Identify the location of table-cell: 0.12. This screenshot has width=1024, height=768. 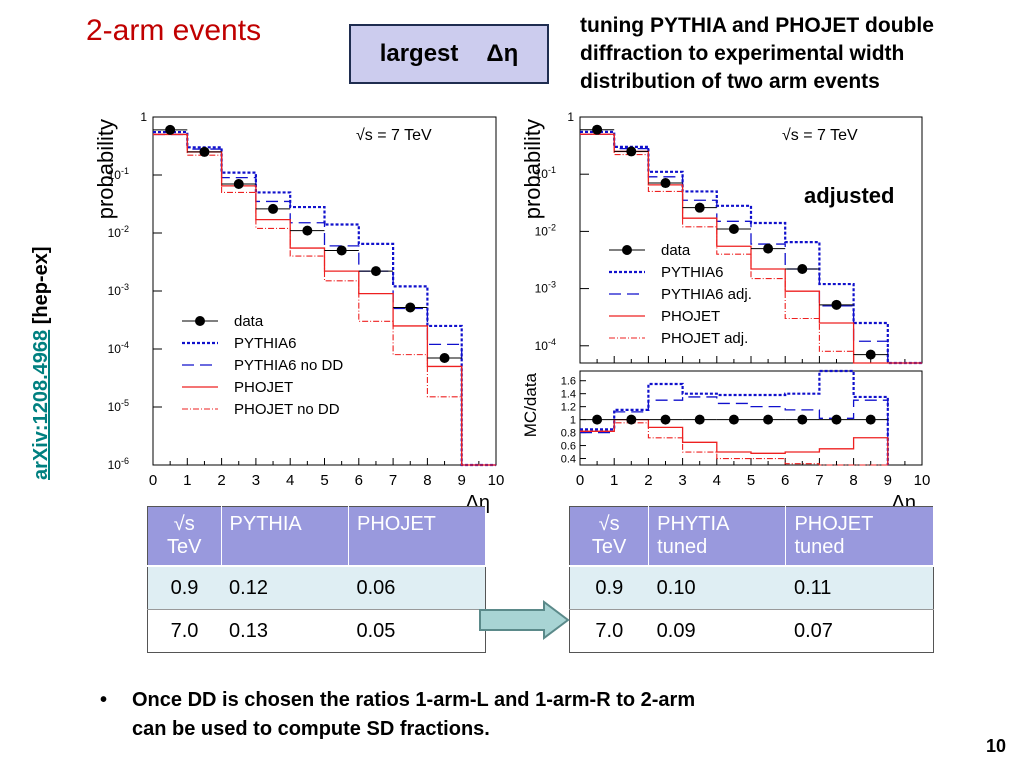
(285, 587).